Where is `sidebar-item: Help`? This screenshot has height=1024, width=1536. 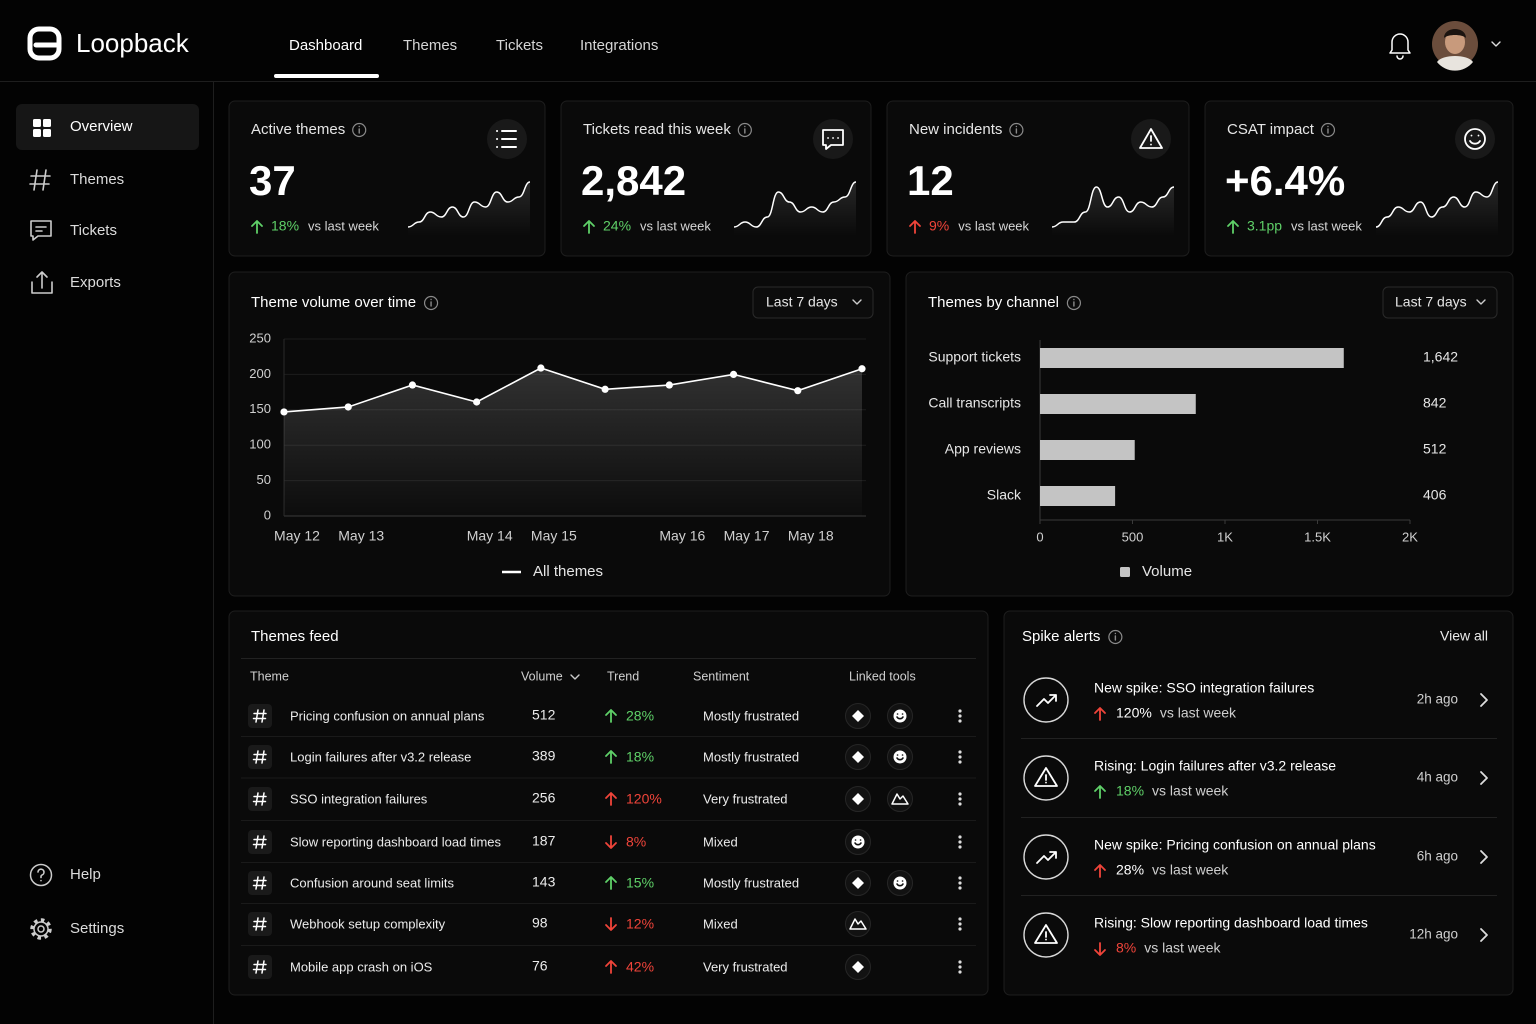 sidebar-item: Help is located at coordinates (85, 874).